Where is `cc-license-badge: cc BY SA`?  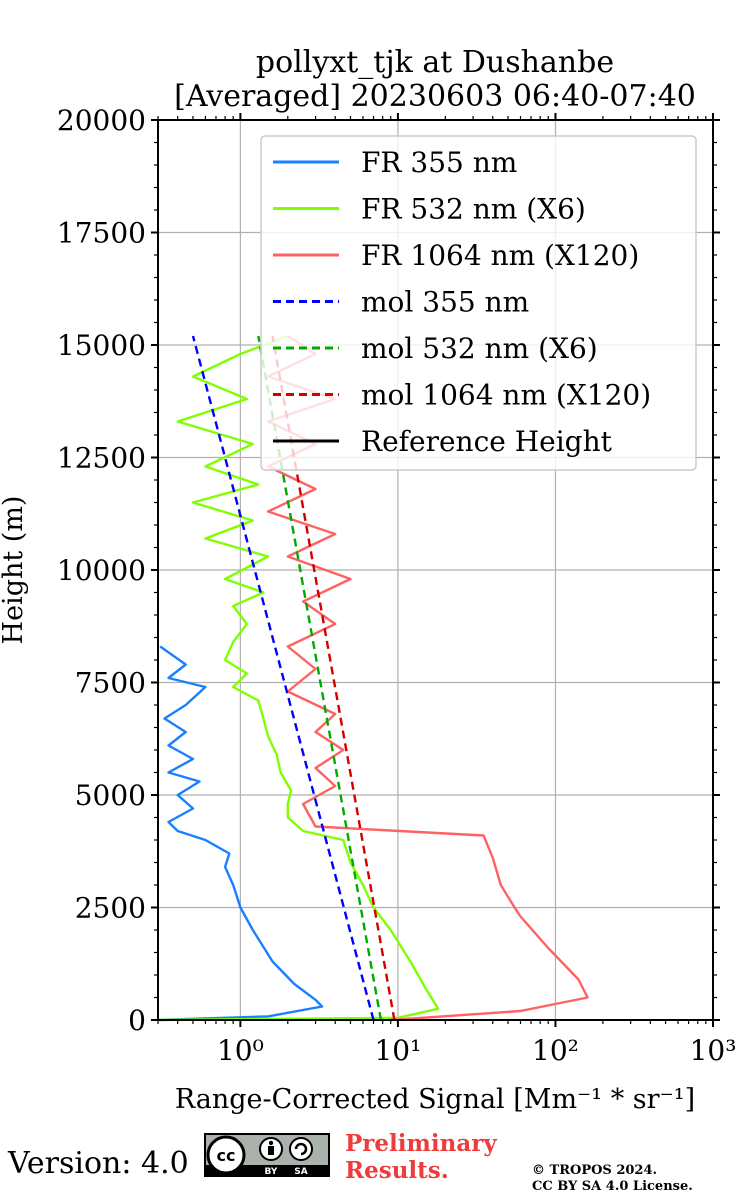 cc-license-badge: cc BY SA is located at coordinates (267, 1155).